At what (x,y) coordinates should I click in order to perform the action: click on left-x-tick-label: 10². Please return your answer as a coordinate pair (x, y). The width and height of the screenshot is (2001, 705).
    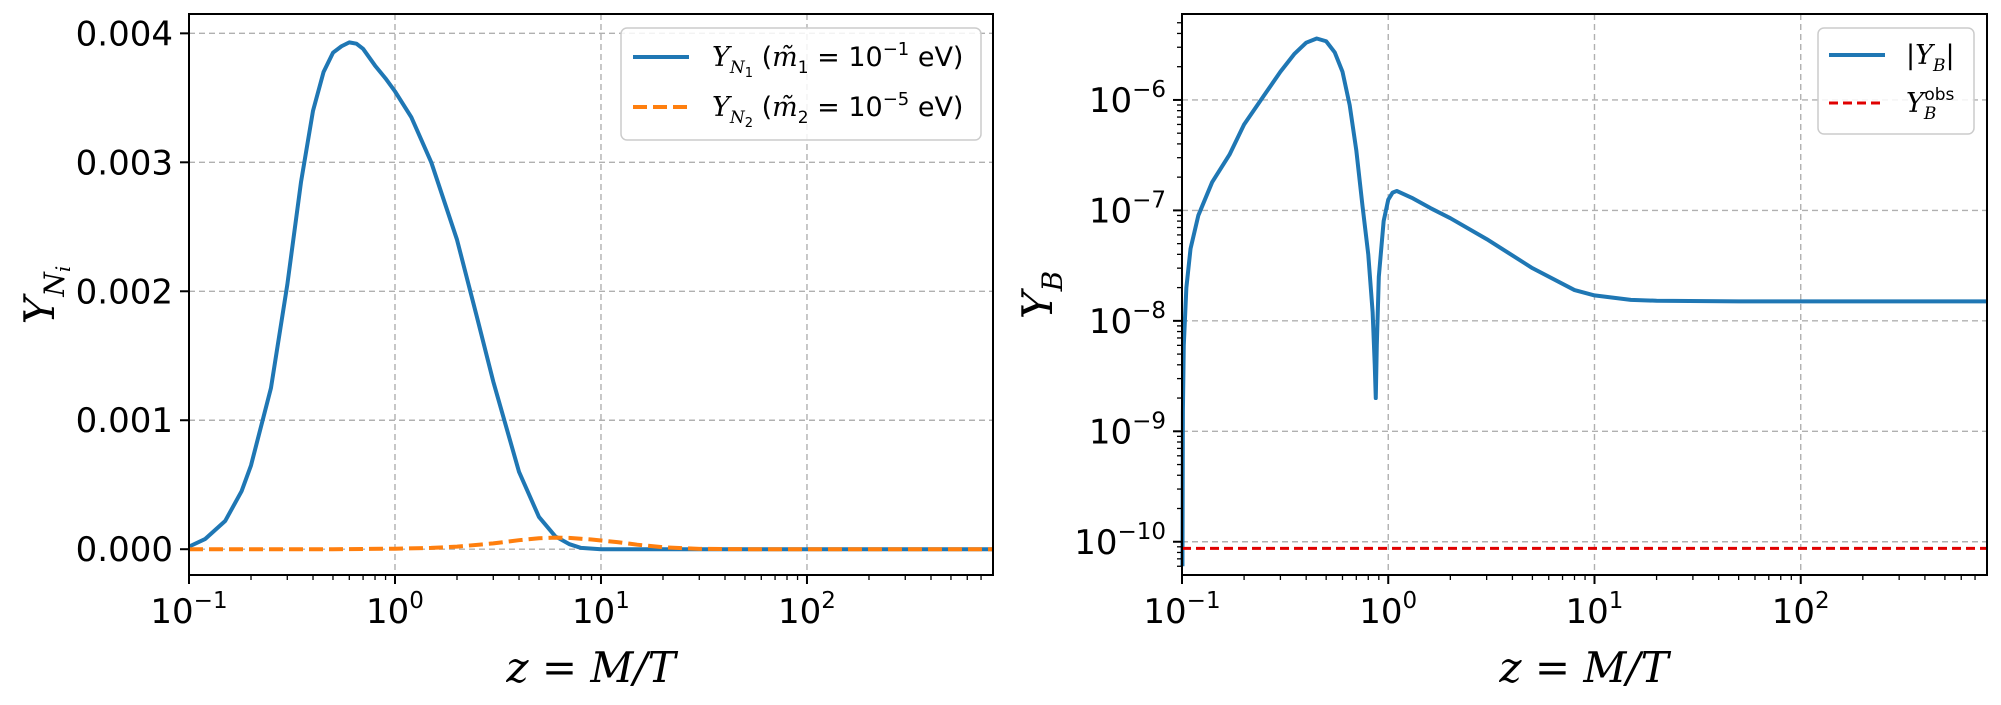
    Looking at the image, I should click on (807, 610).